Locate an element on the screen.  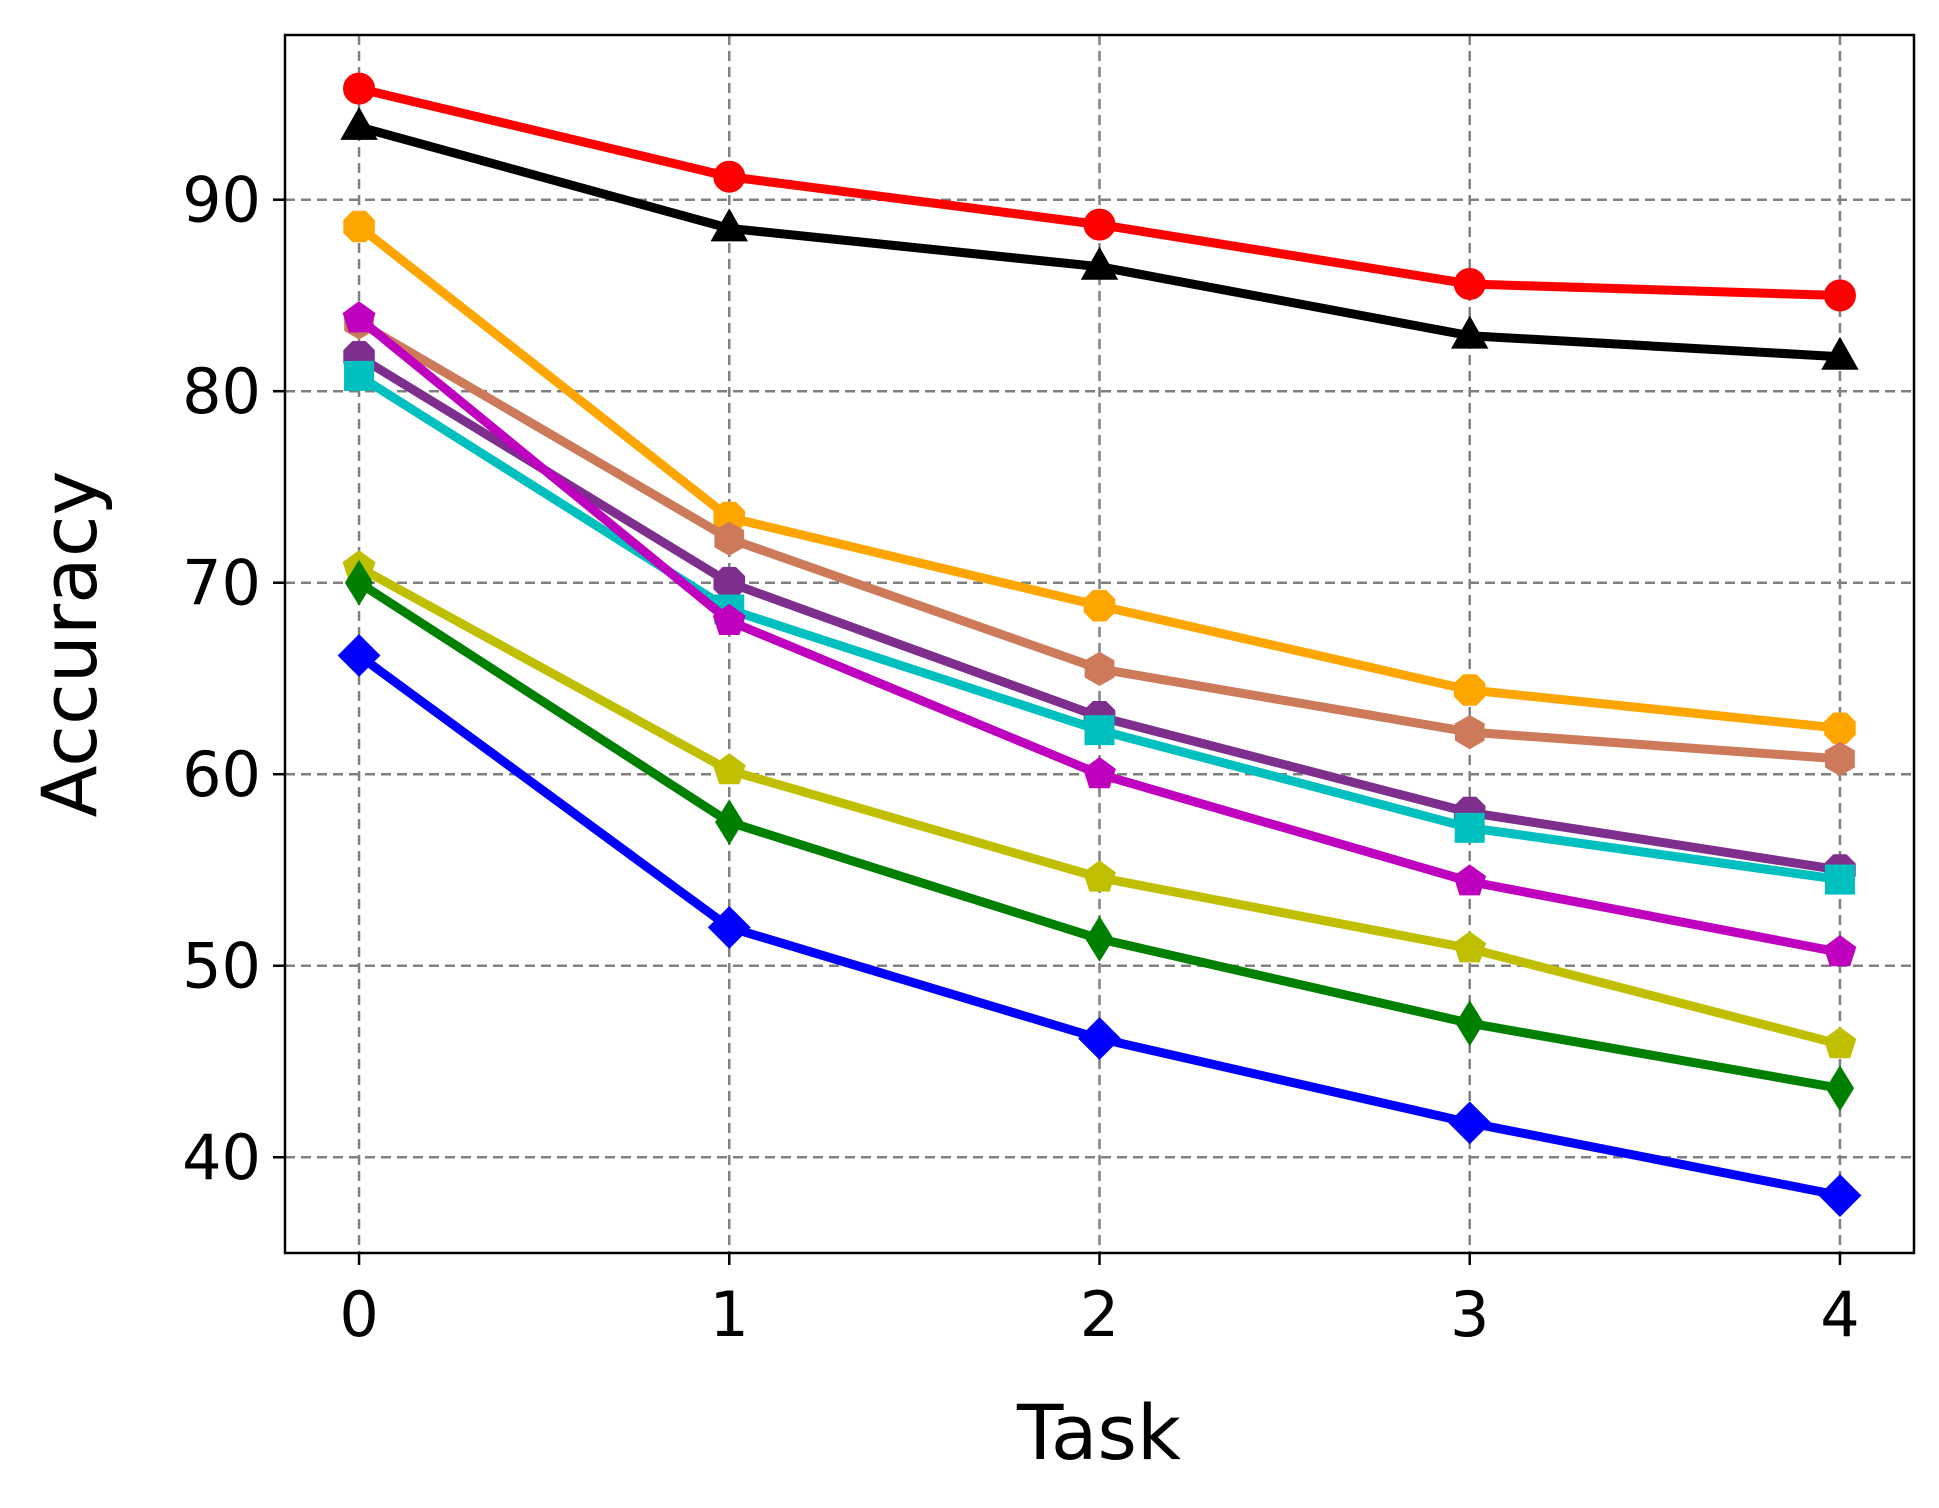
y-tick-label: 40 is located at coordinates (221, 1157).